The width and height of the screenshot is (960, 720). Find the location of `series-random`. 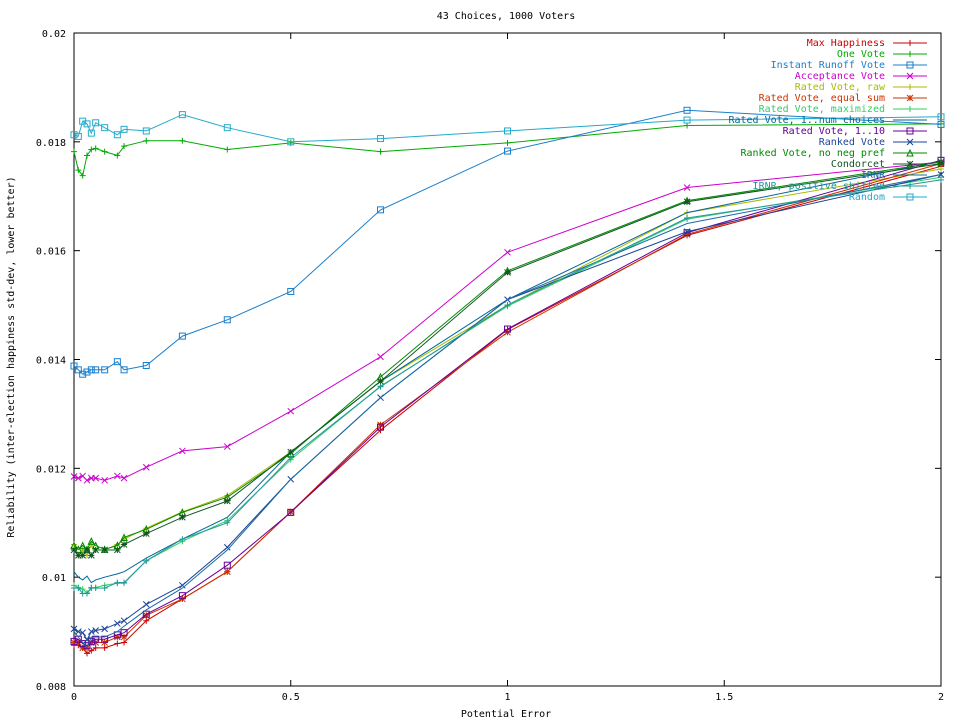

series-random is located at coordinates (507, 128).